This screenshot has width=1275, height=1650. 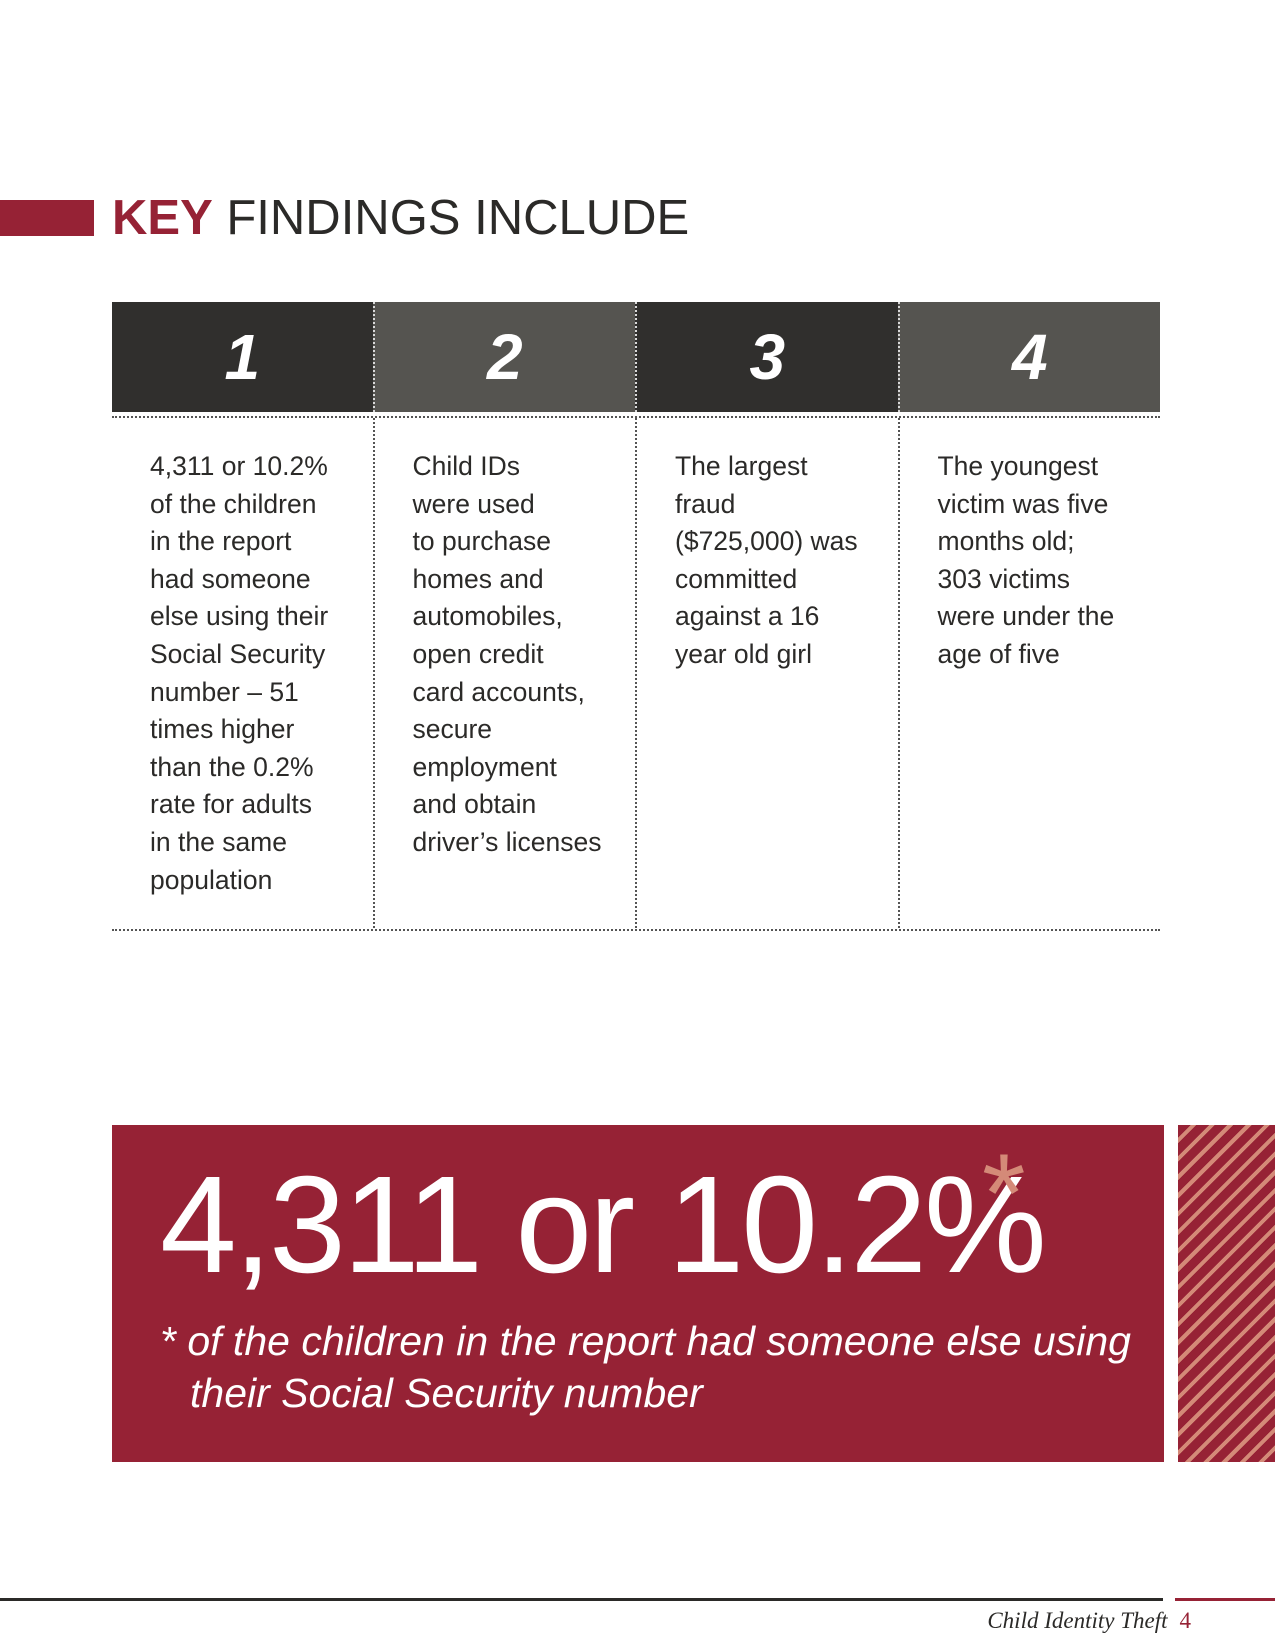 I want to click on page-footer: Child Identity Theft 4, so click(x=1089, y=1621).